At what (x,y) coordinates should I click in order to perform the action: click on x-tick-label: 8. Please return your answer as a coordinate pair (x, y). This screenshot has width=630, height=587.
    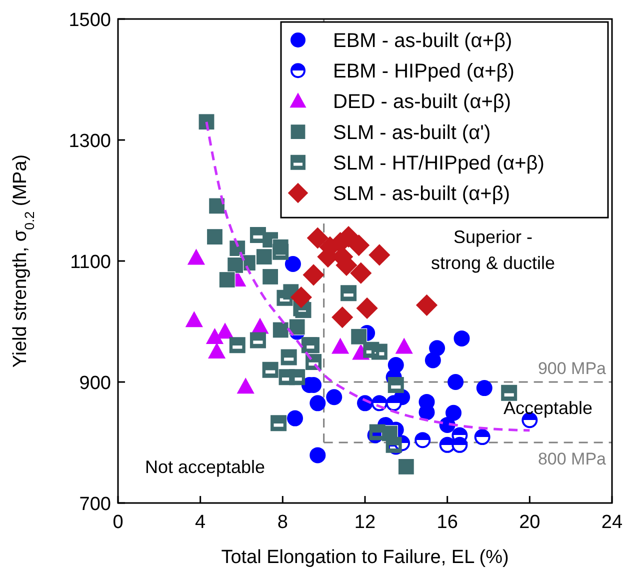
    Looking at the image, I should click on (282, 522).